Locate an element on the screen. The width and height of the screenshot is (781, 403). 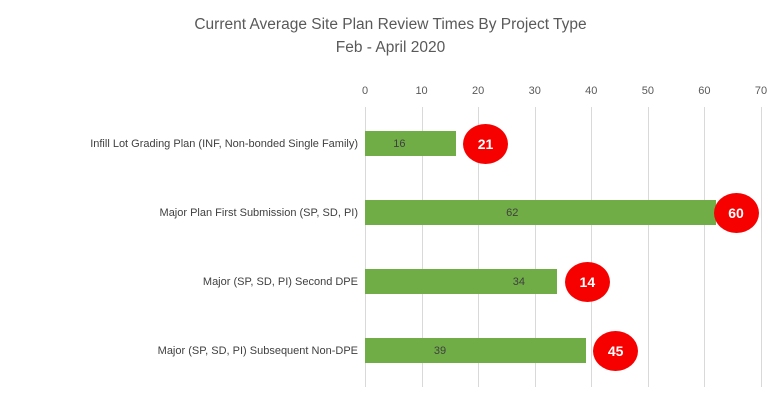
marker-value-label: 45 is located at coordinates (615, 351).